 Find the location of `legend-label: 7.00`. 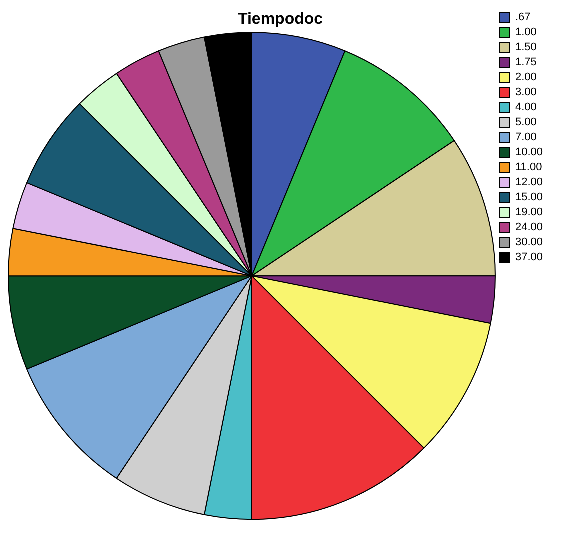

legend-label: 7.00 is located at coordinates (526, 138).